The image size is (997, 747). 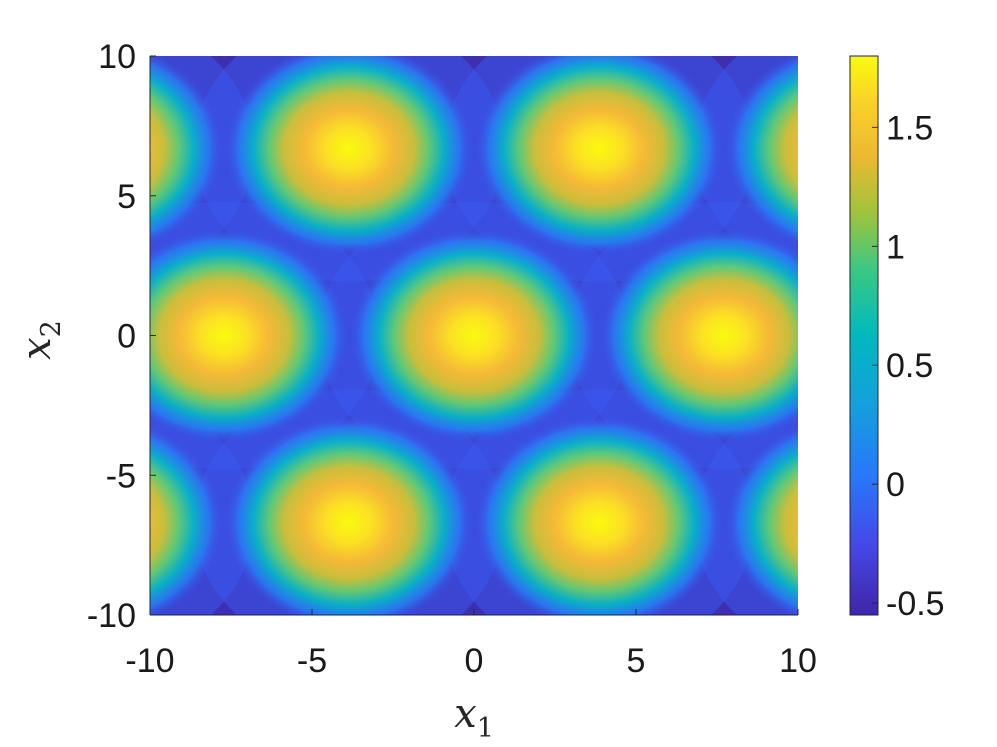 What do you see at coordinates (636, 661) in the screenshot?
I see `x-tick-label: 5` at bounding box center [636, 661].